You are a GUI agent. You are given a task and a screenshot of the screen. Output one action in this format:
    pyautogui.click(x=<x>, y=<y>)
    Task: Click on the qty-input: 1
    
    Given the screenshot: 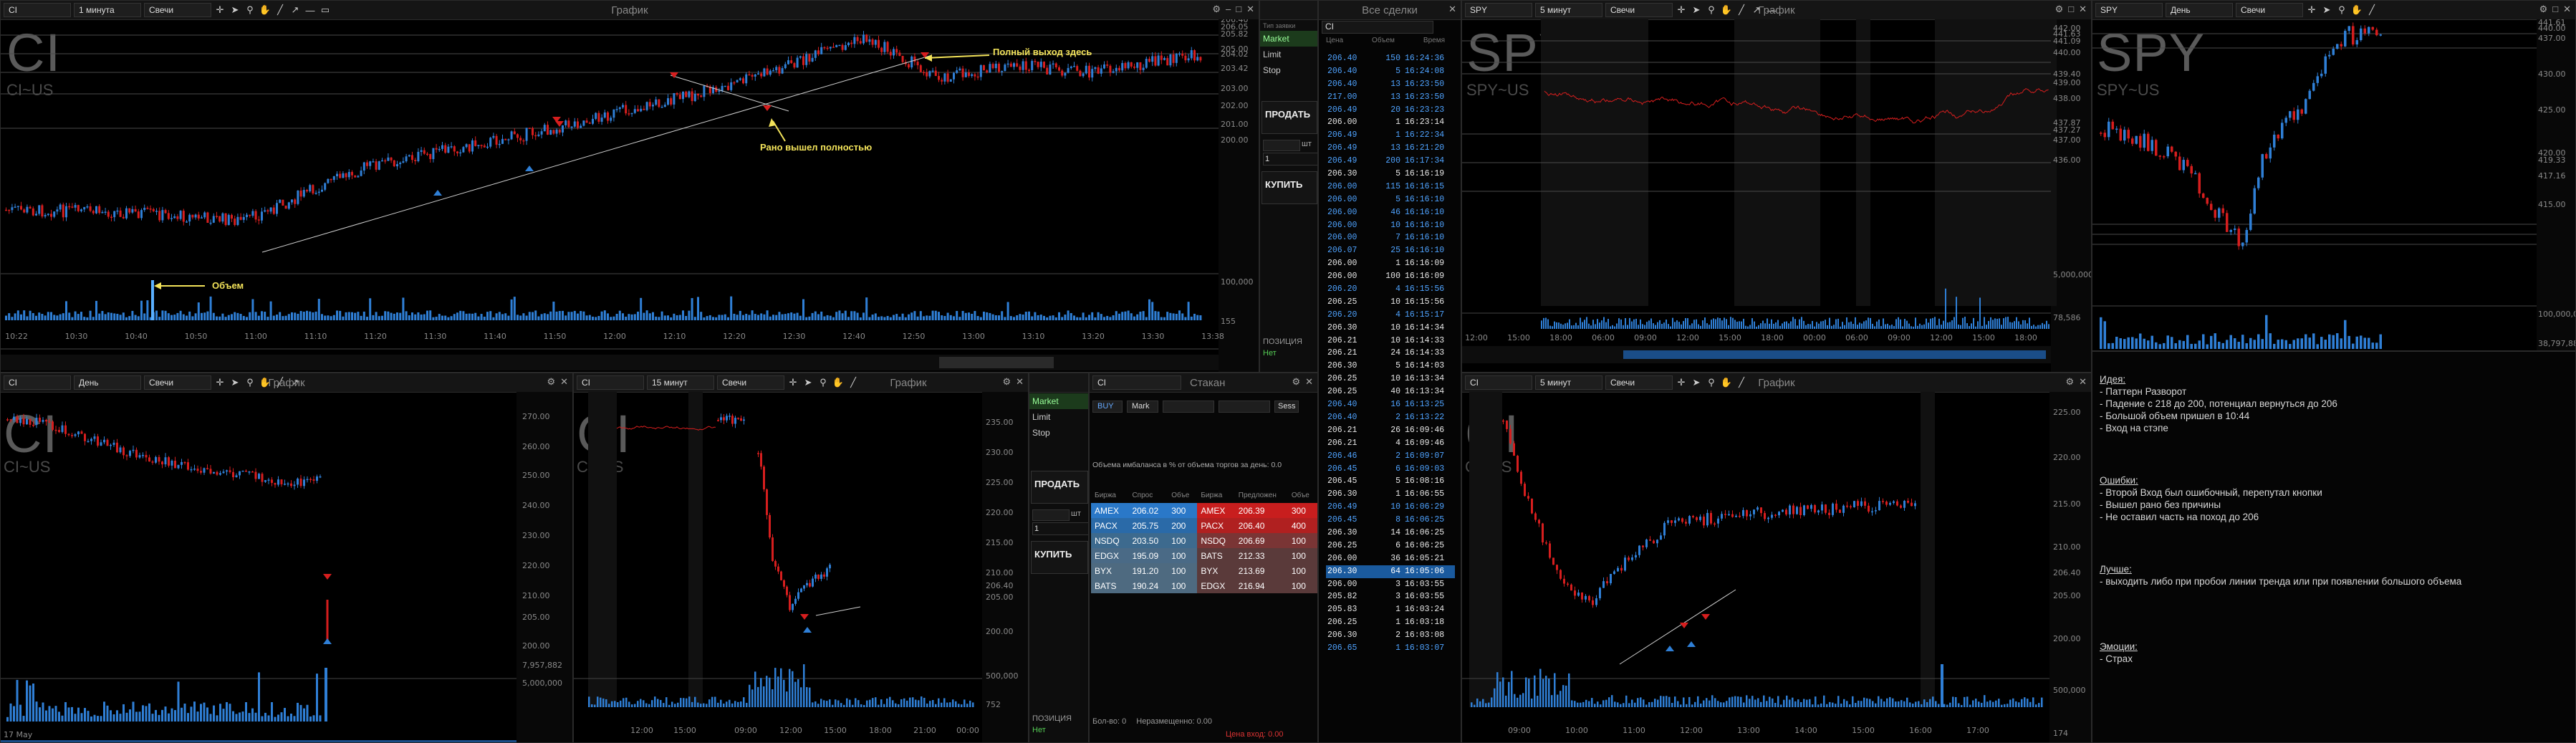 What is the action you would take?
    pyautogui.click(x=1060, y=528)
    